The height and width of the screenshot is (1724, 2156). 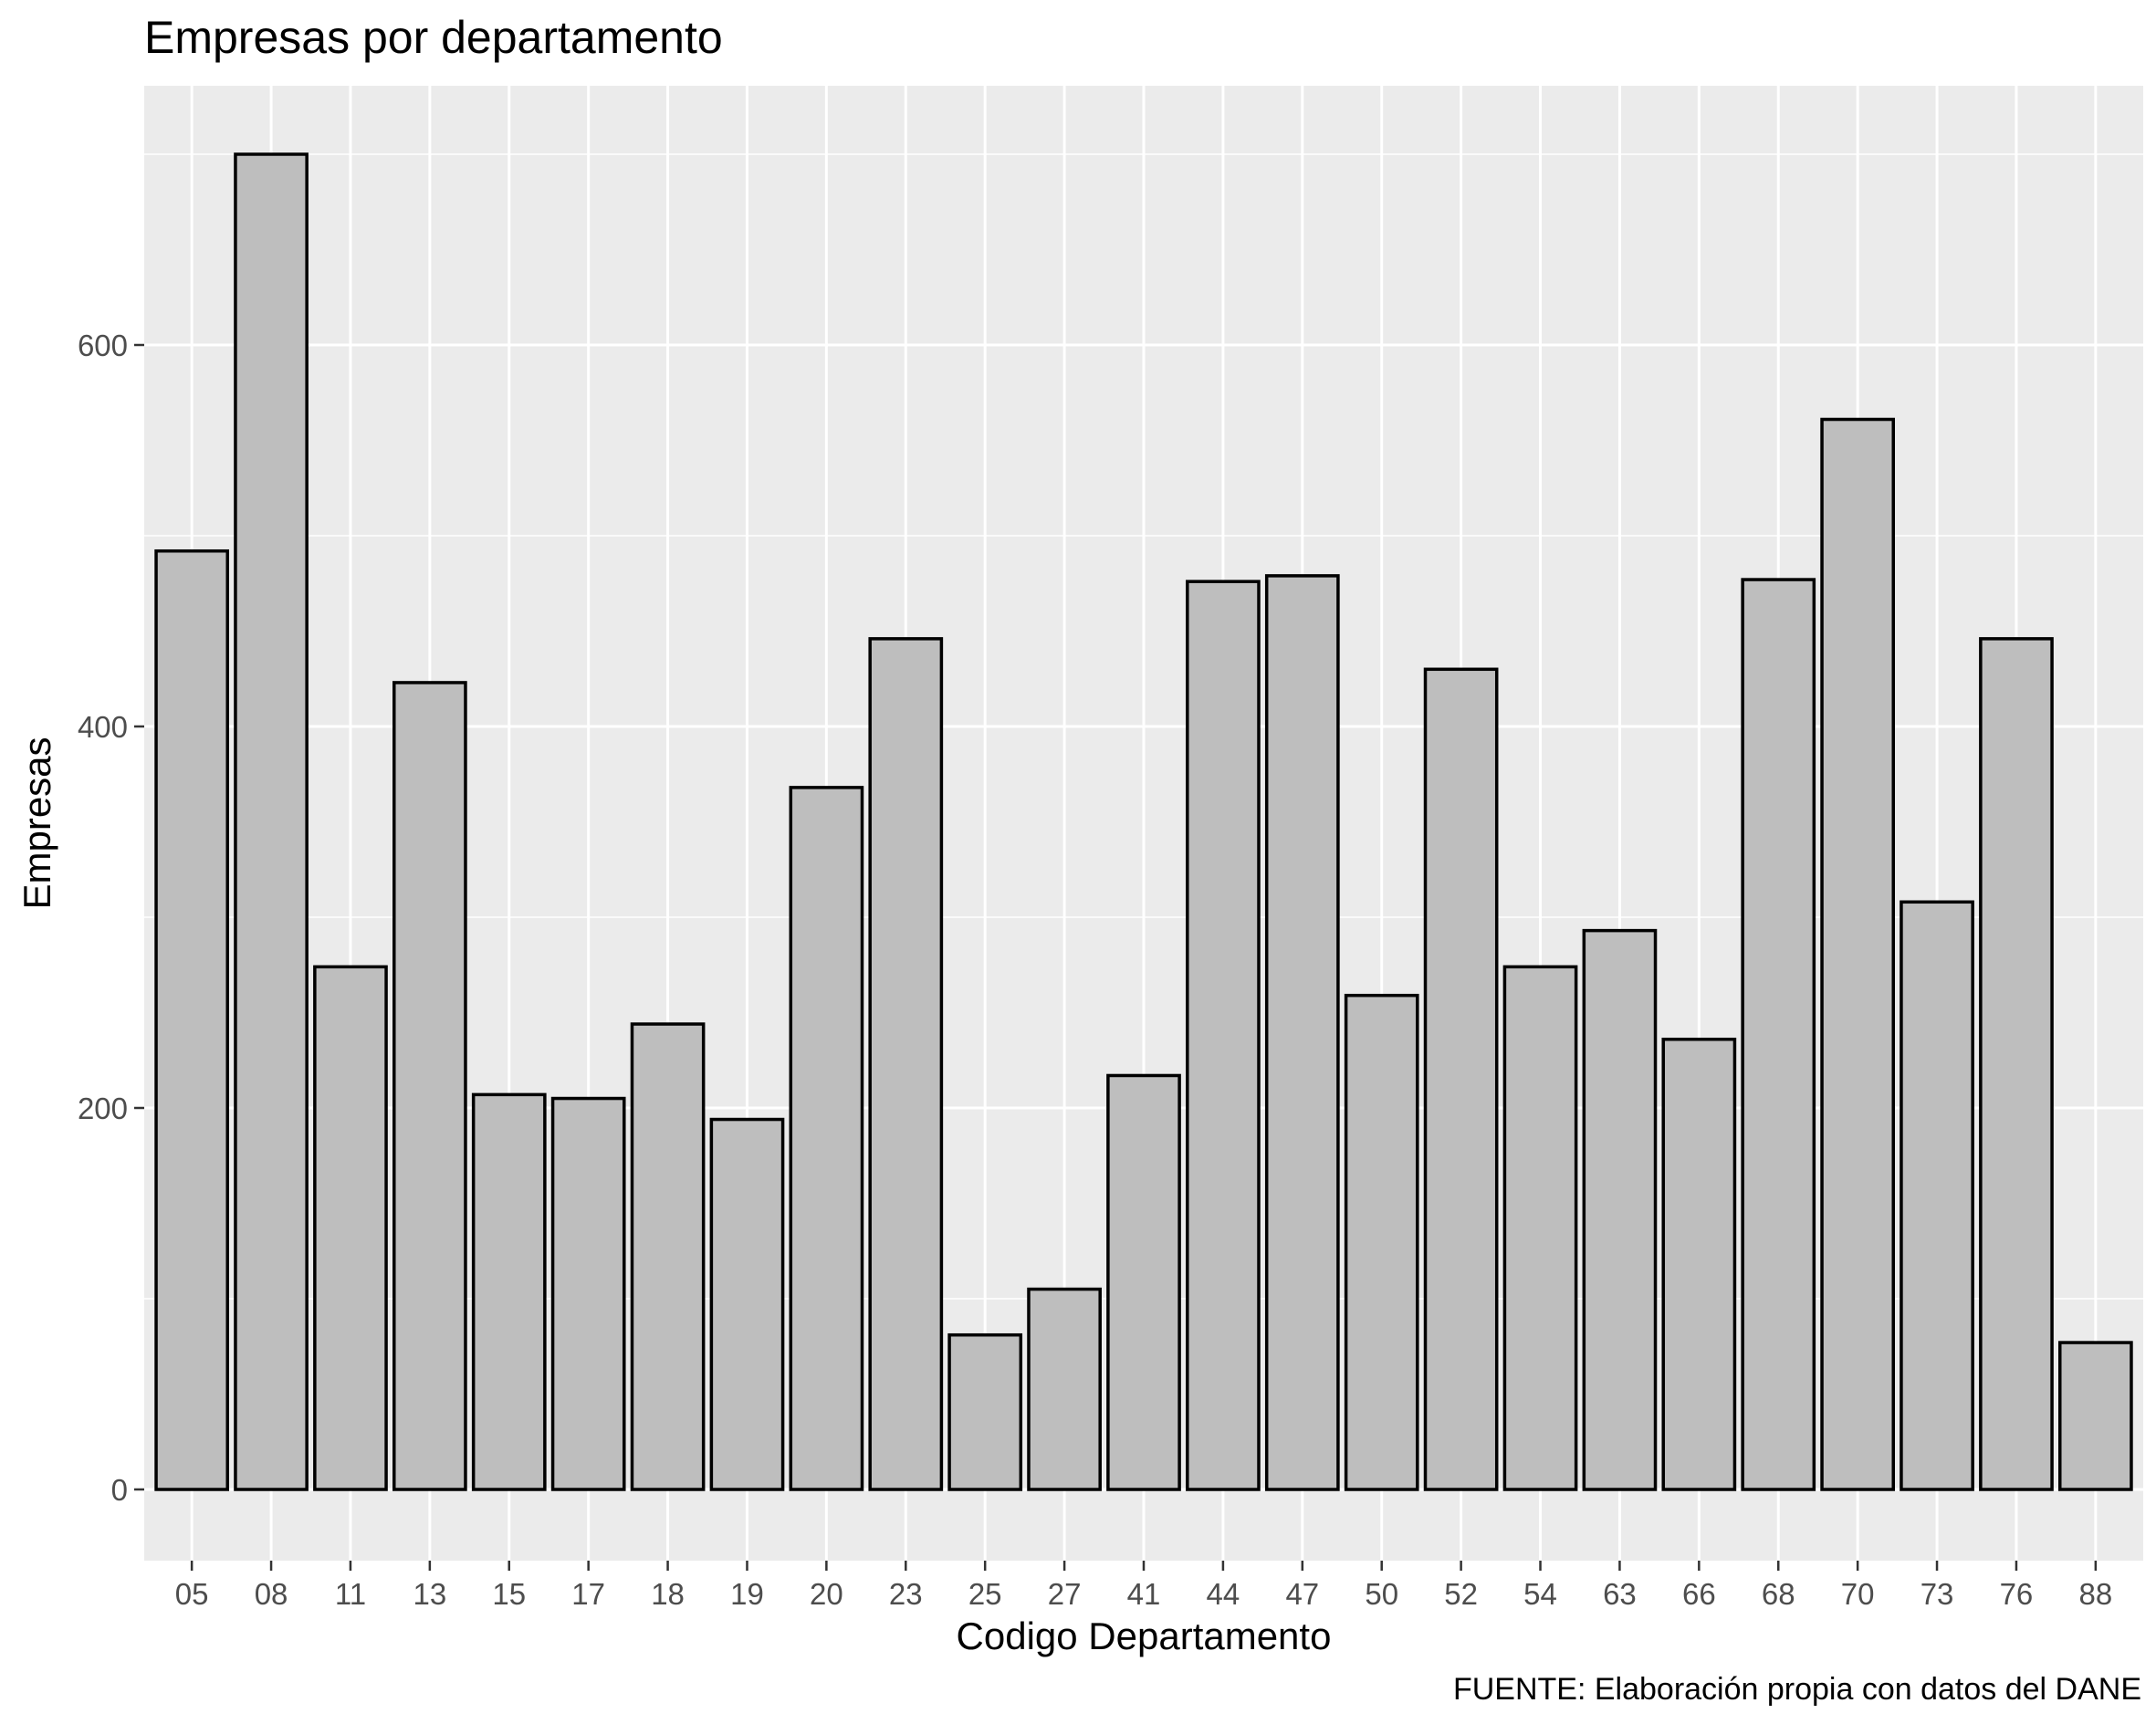 I want to click on x-tick-label-63: 63, so click(x=1620, y=1594).